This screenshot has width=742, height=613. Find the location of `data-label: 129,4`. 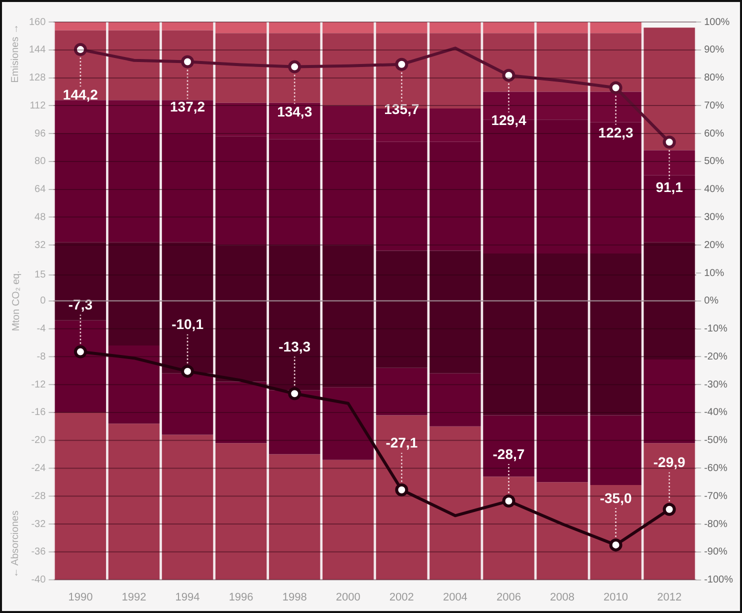

data-label: 129,4 is located at coordinates (508, 120).